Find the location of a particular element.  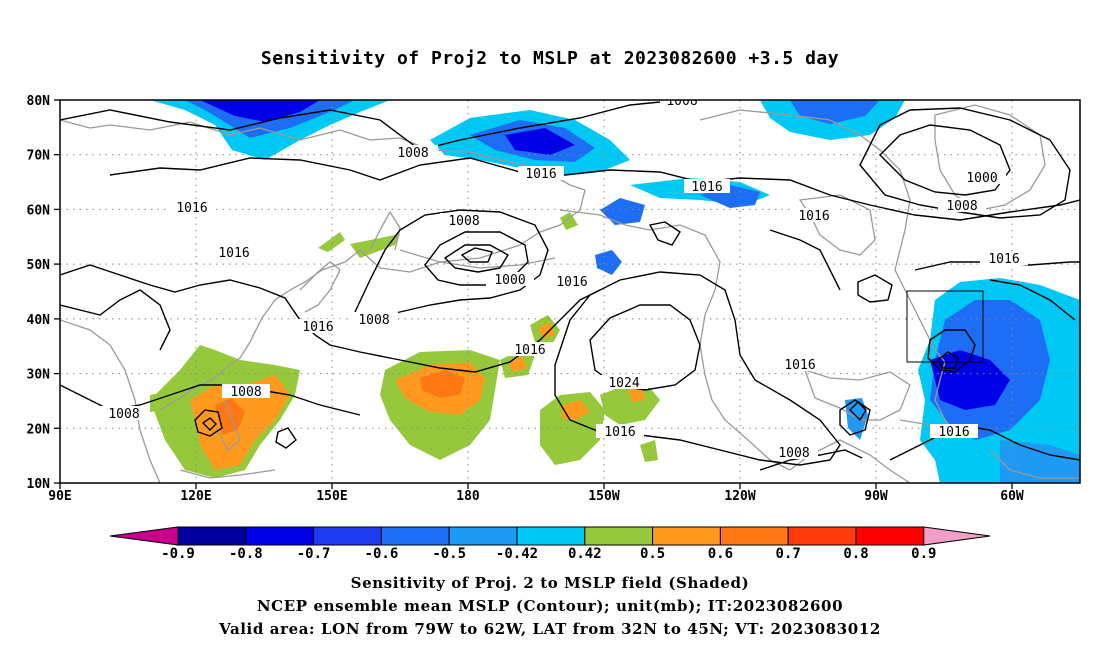

contour-1000-aleutian is located at coordinates (476, 258).